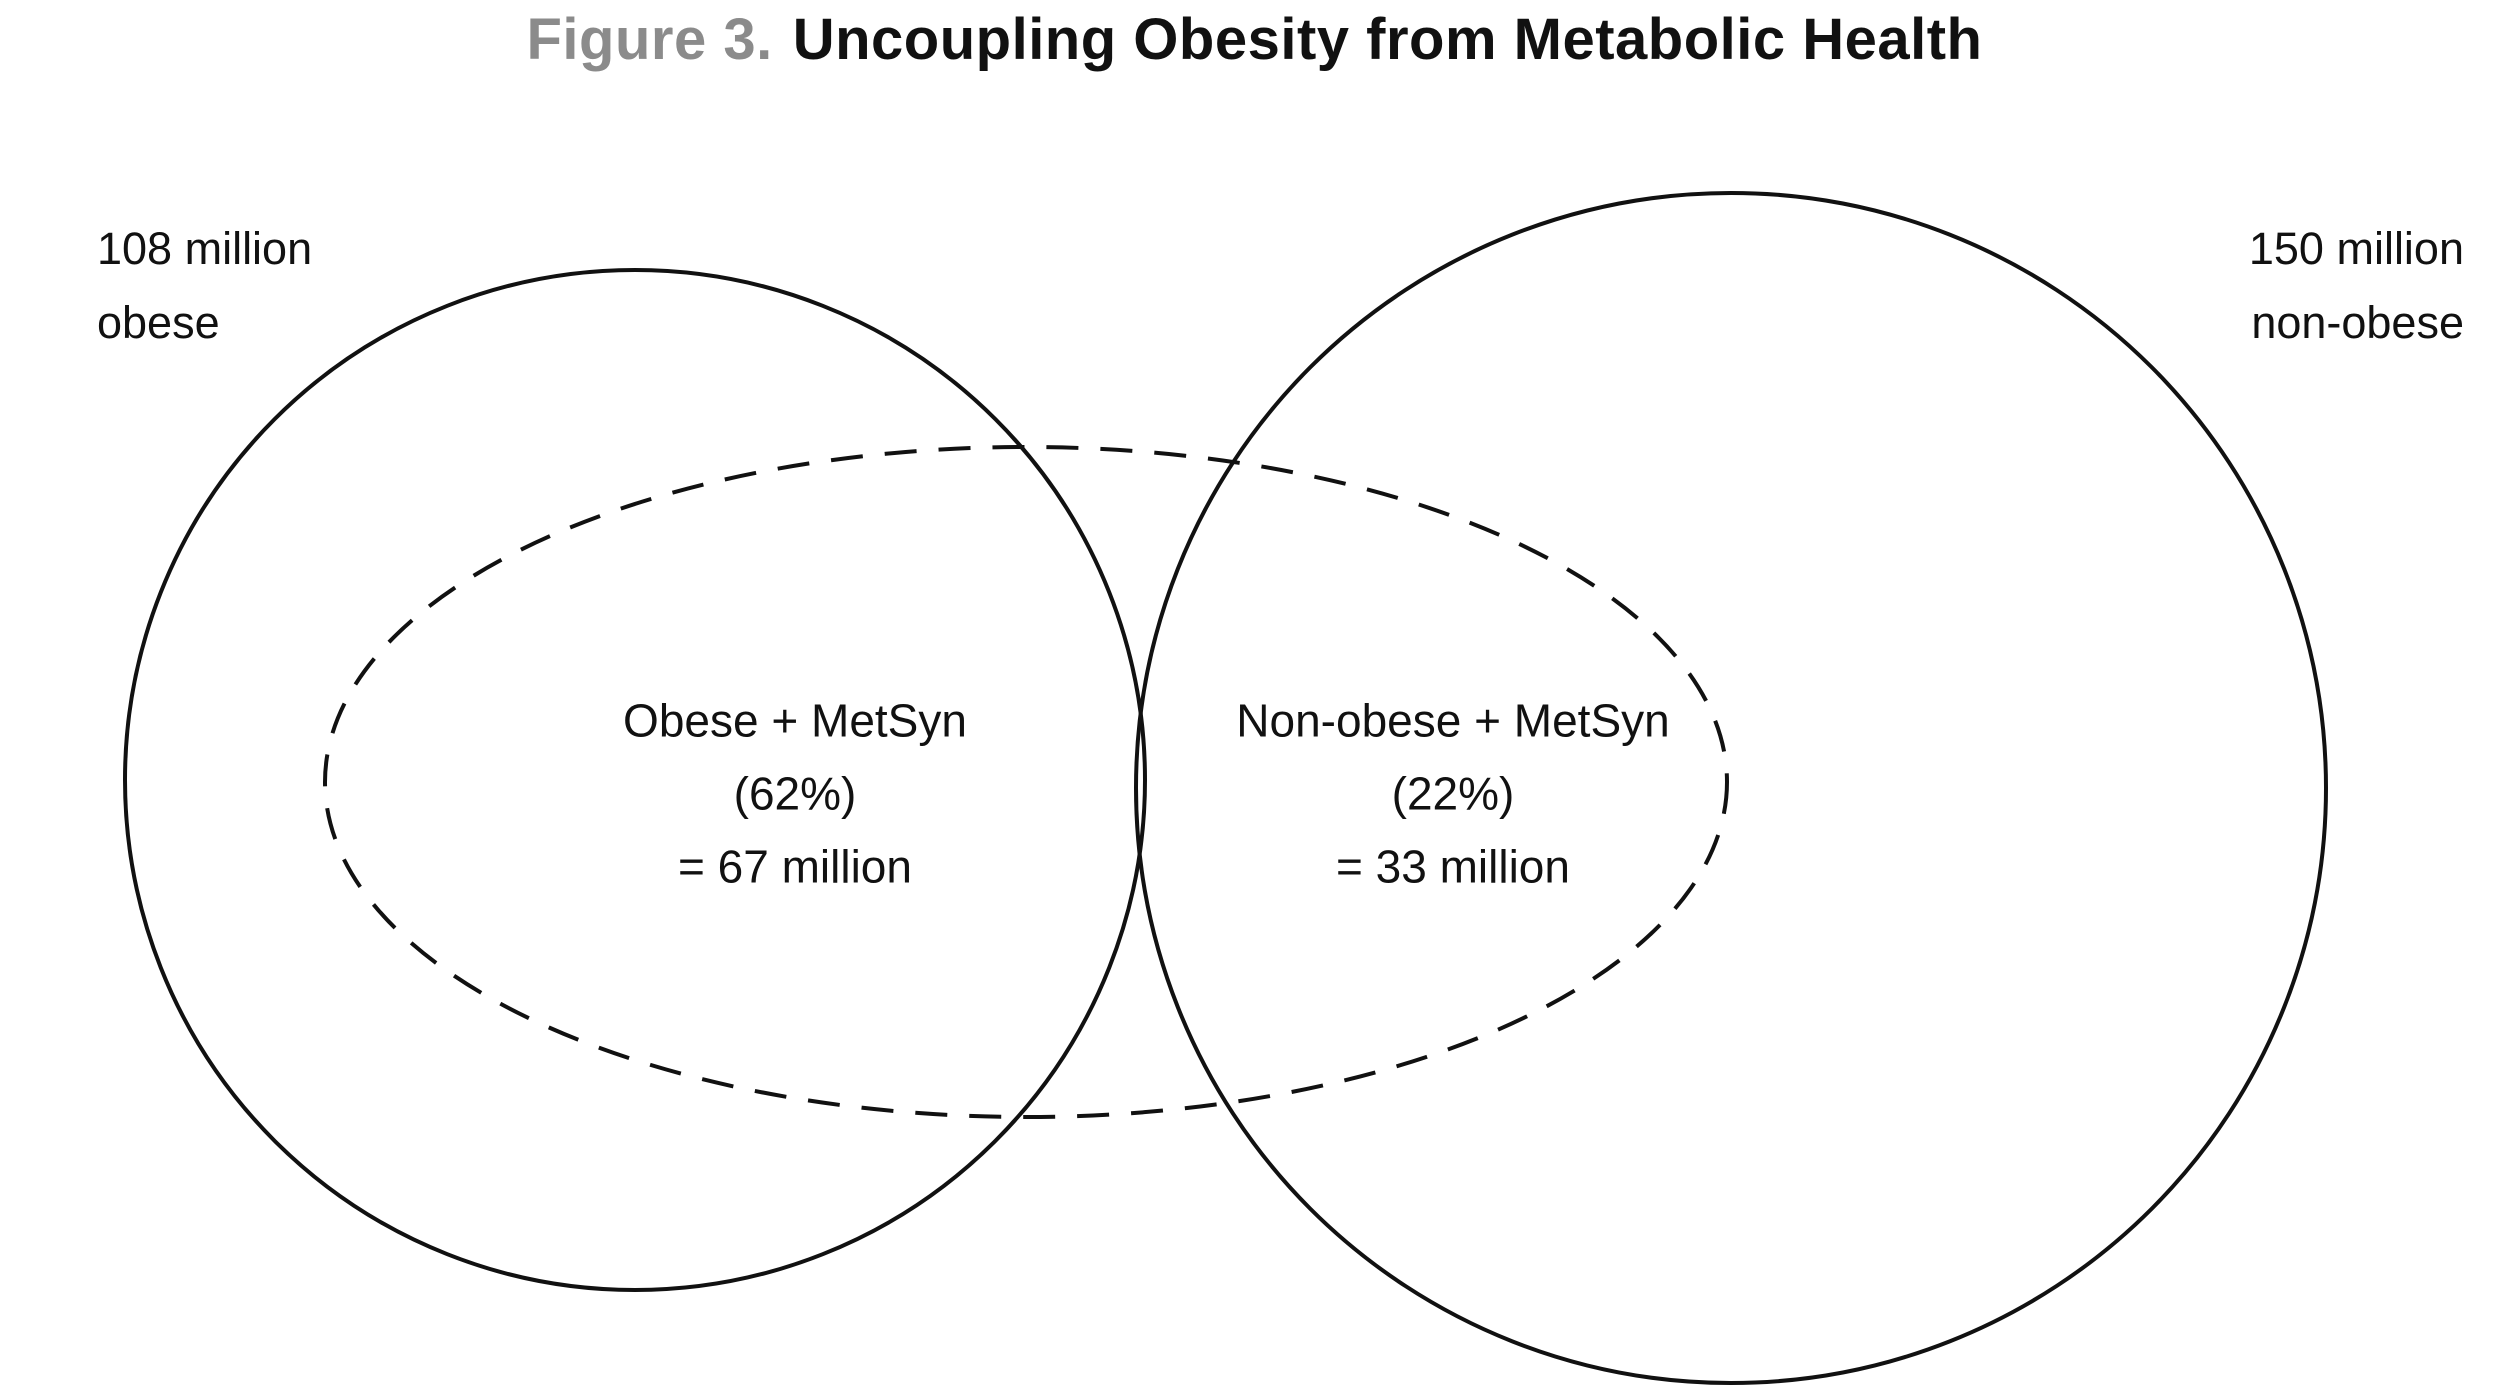  I want to click on non-obese-set-label: 150 million non-obese, so click(2356, 286).